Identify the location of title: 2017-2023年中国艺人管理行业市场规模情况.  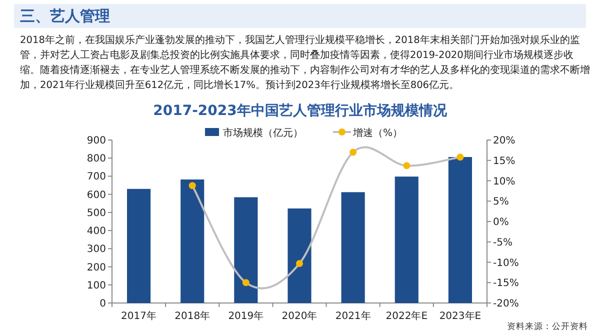
(300, 111).